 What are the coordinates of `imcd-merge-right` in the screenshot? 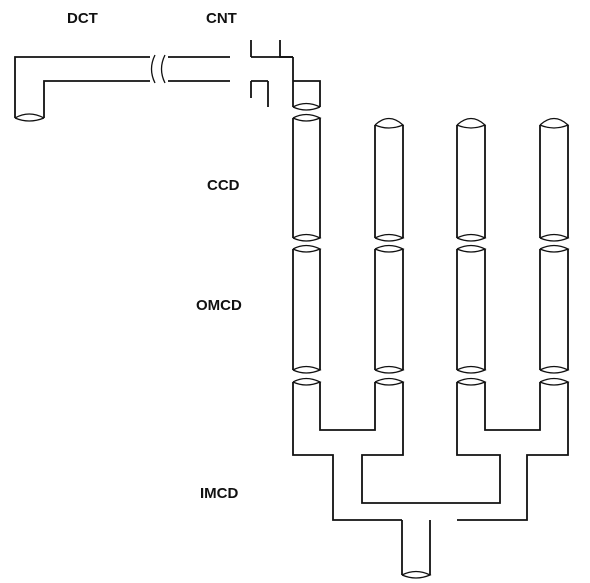 It's located at (485, 451).